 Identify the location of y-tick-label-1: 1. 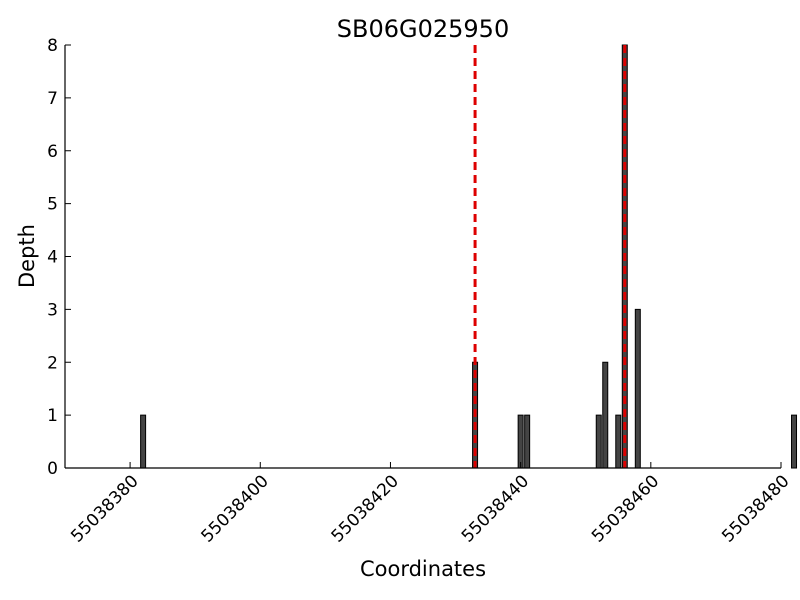
(52, 416).